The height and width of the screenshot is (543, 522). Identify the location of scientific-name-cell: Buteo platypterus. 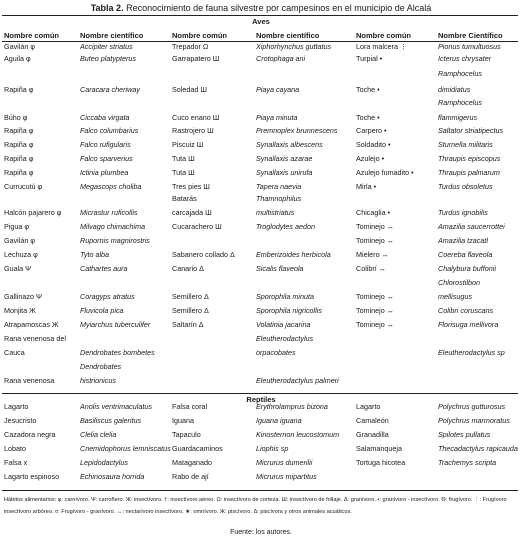
(108, 58).